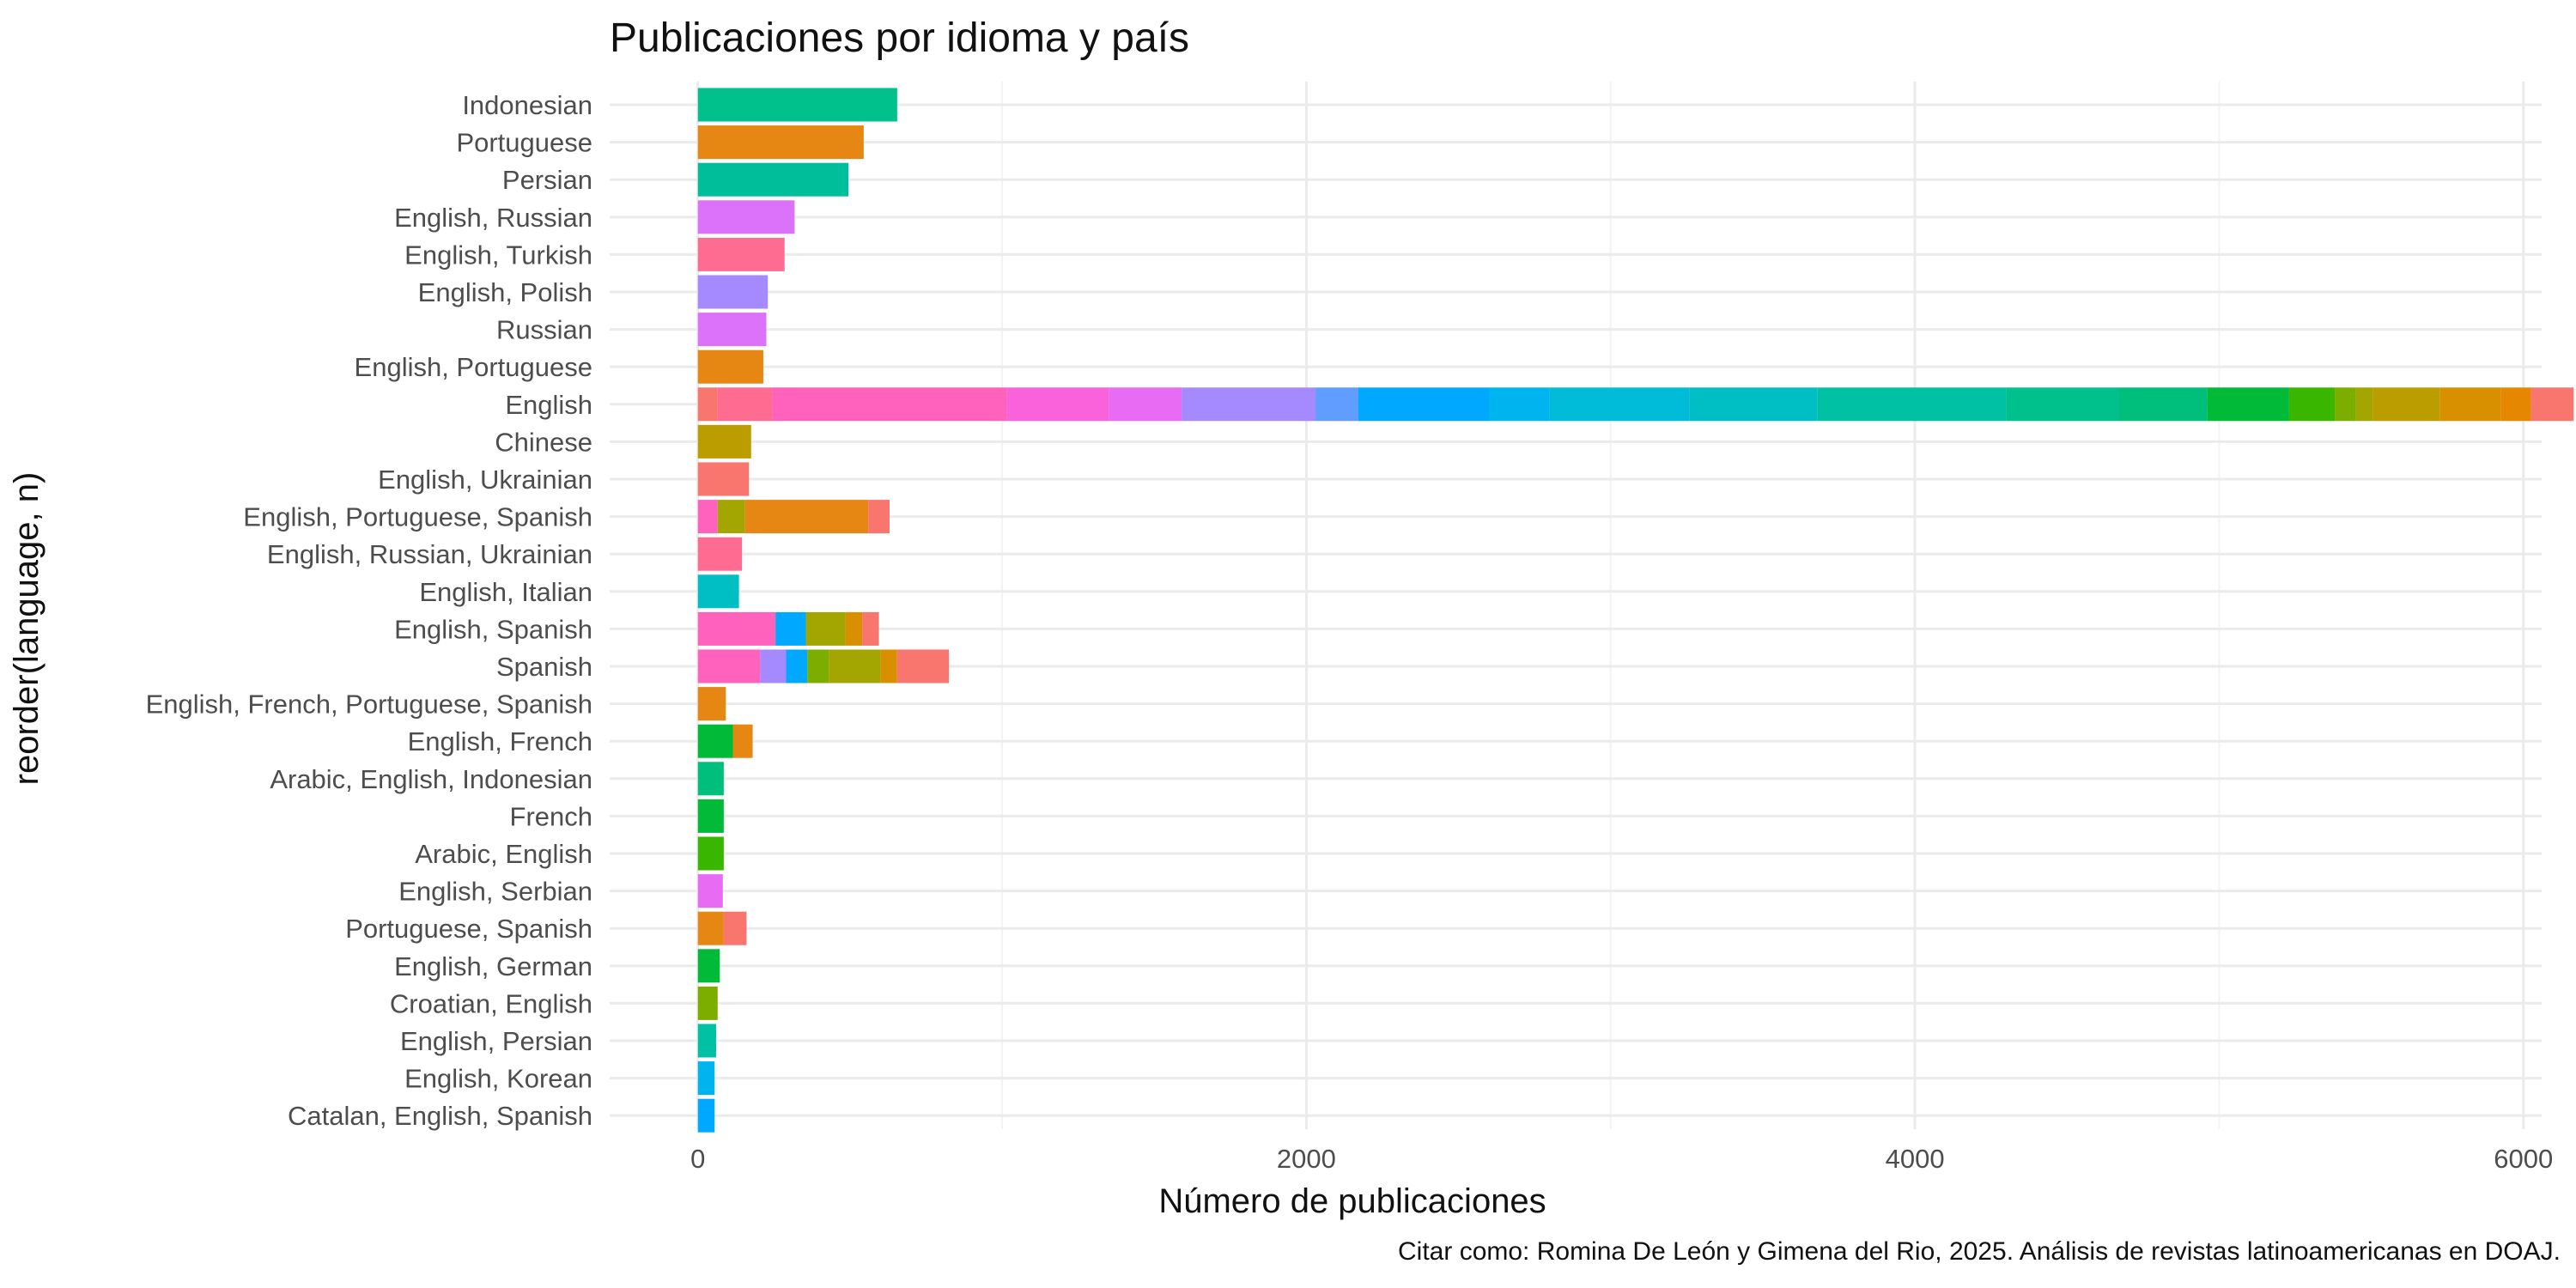  Describe the element at coordinates (491, 1003) in the screenshot. I see `y-tick-label: Croatian, English` at that location.